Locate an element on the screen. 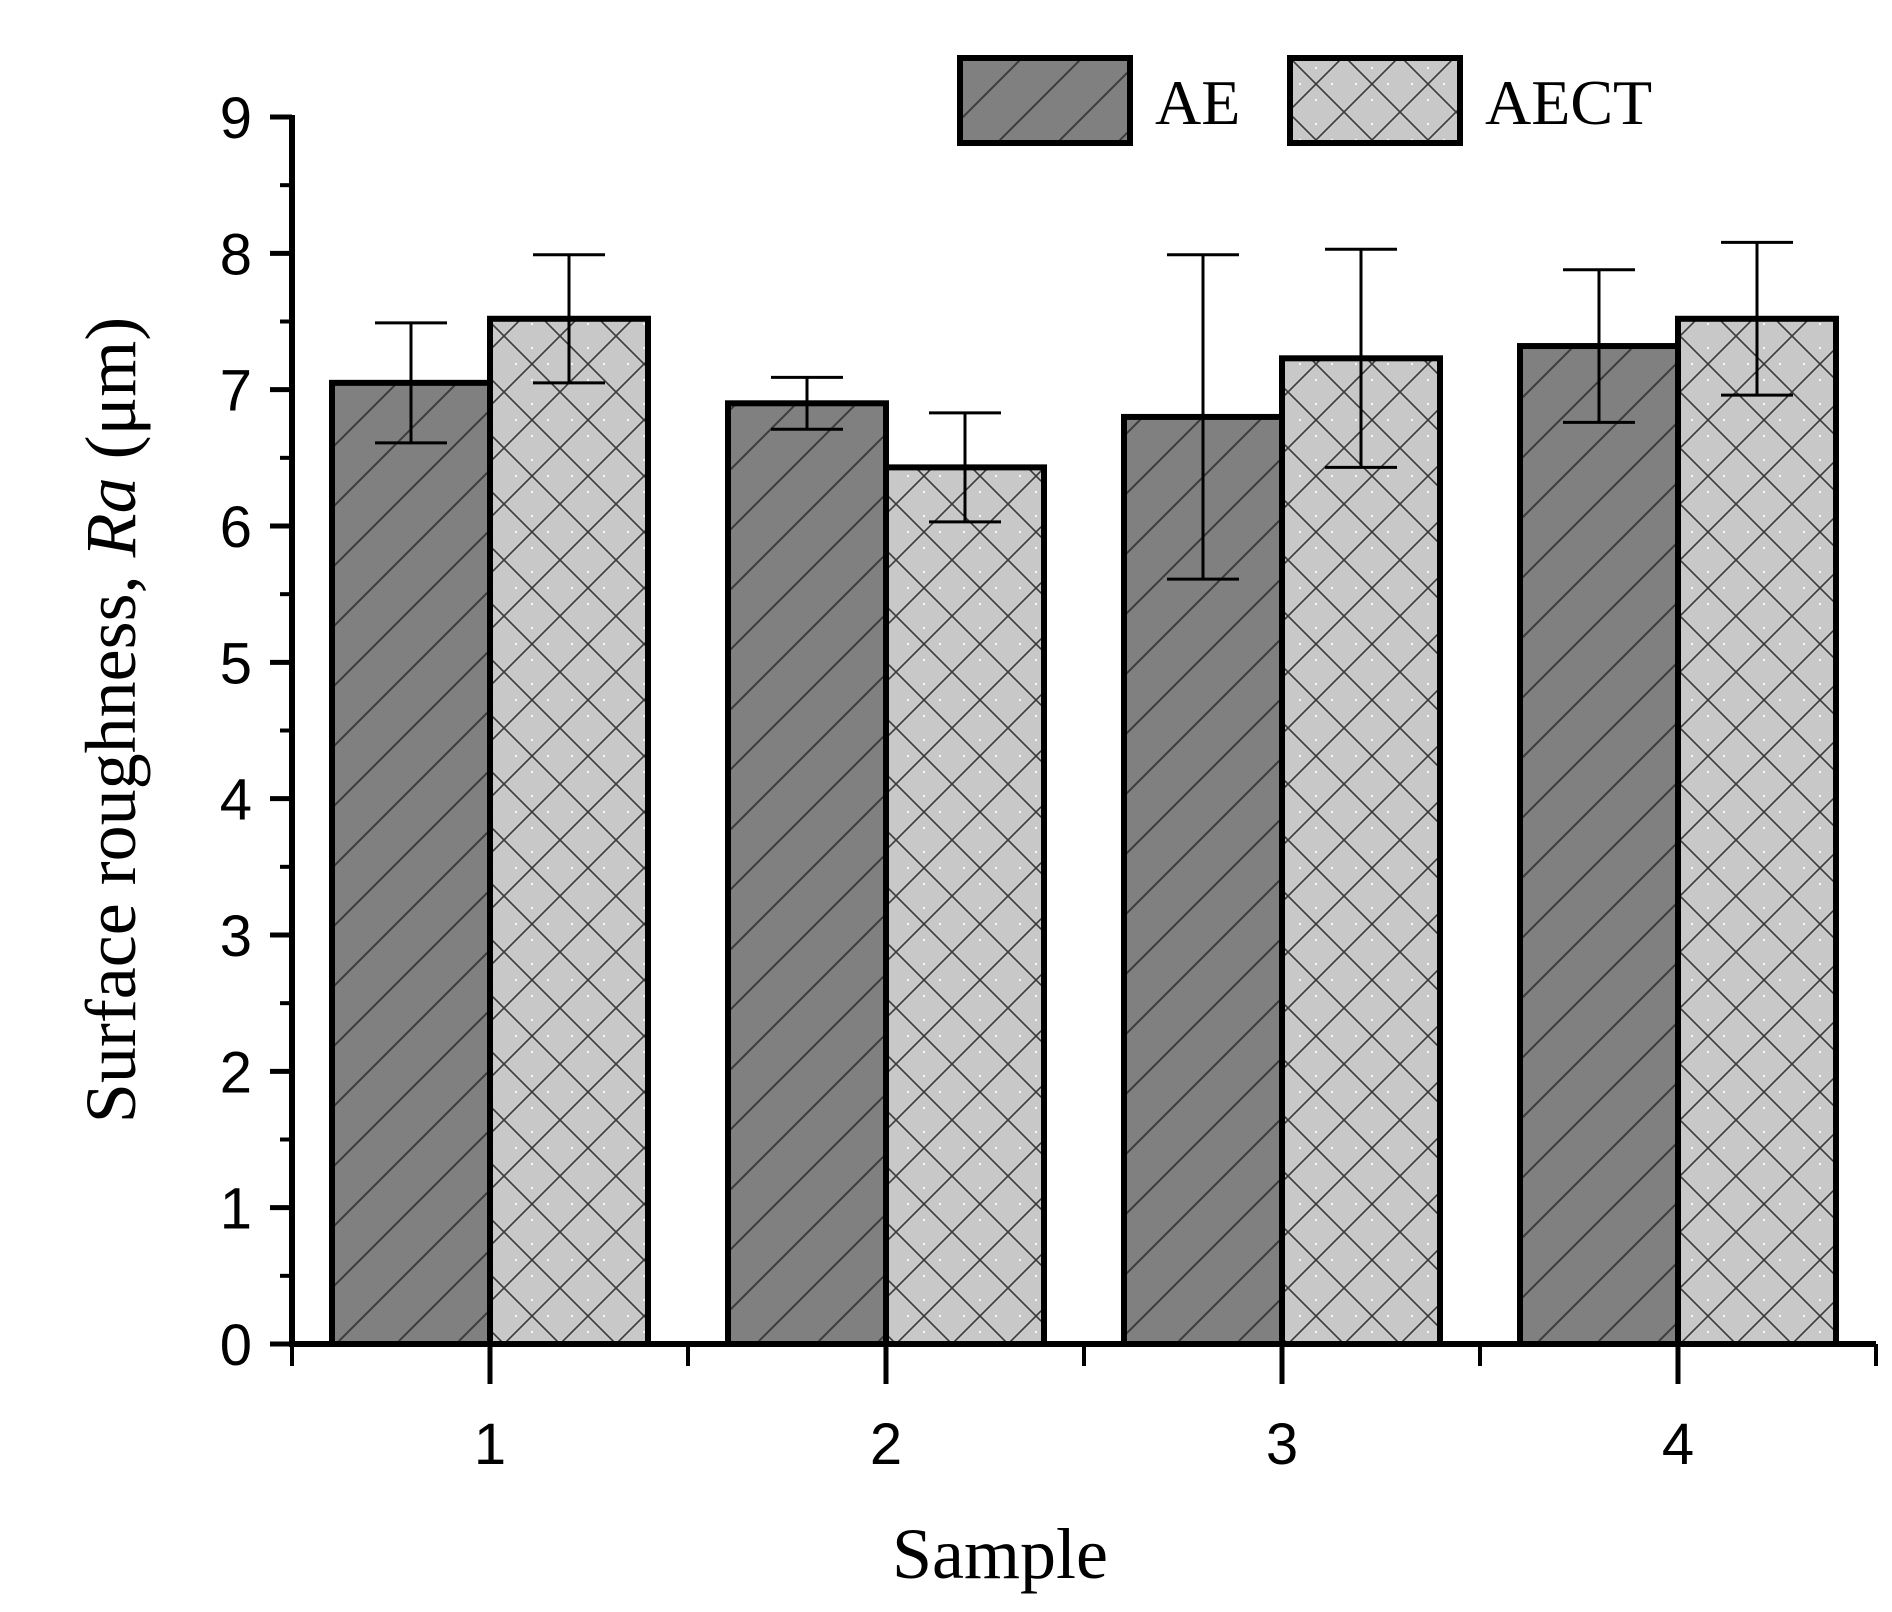  y-axis-title-prefix: Surface roughness, is located at coordinates (111, 840).